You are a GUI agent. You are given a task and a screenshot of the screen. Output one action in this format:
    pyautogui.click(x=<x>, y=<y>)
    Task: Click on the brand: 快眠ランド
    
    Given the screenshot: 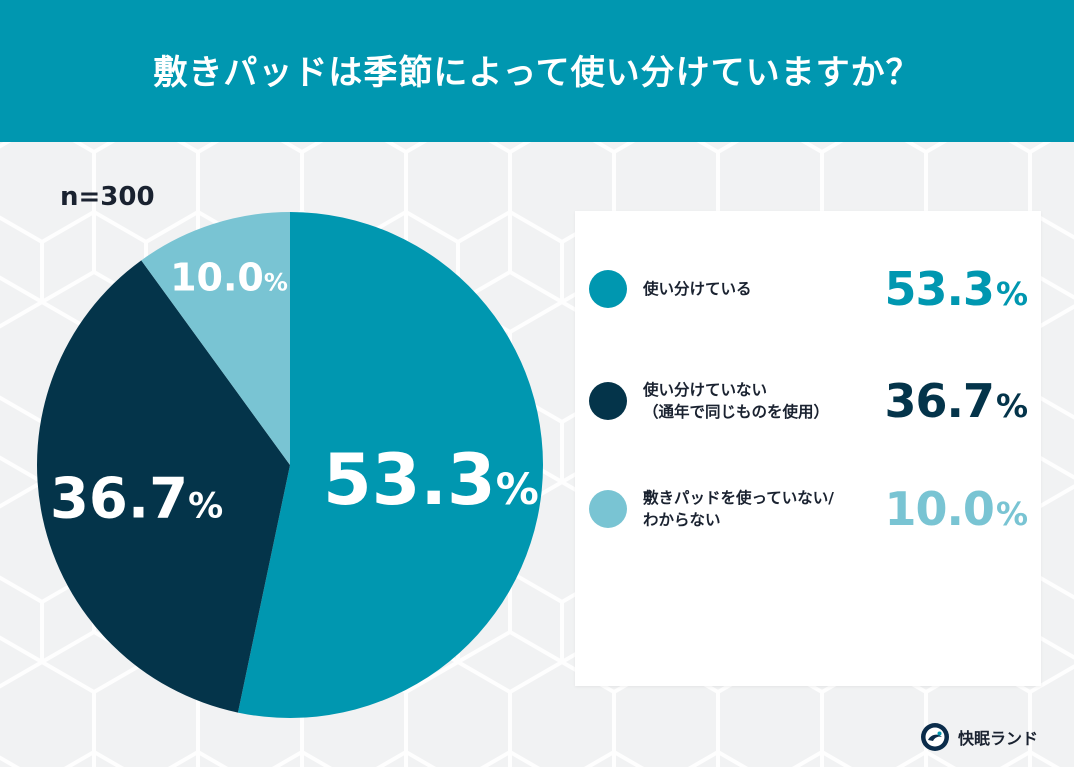 What is the action you would take?
    pyautogui.click(x=979, y=737)
    